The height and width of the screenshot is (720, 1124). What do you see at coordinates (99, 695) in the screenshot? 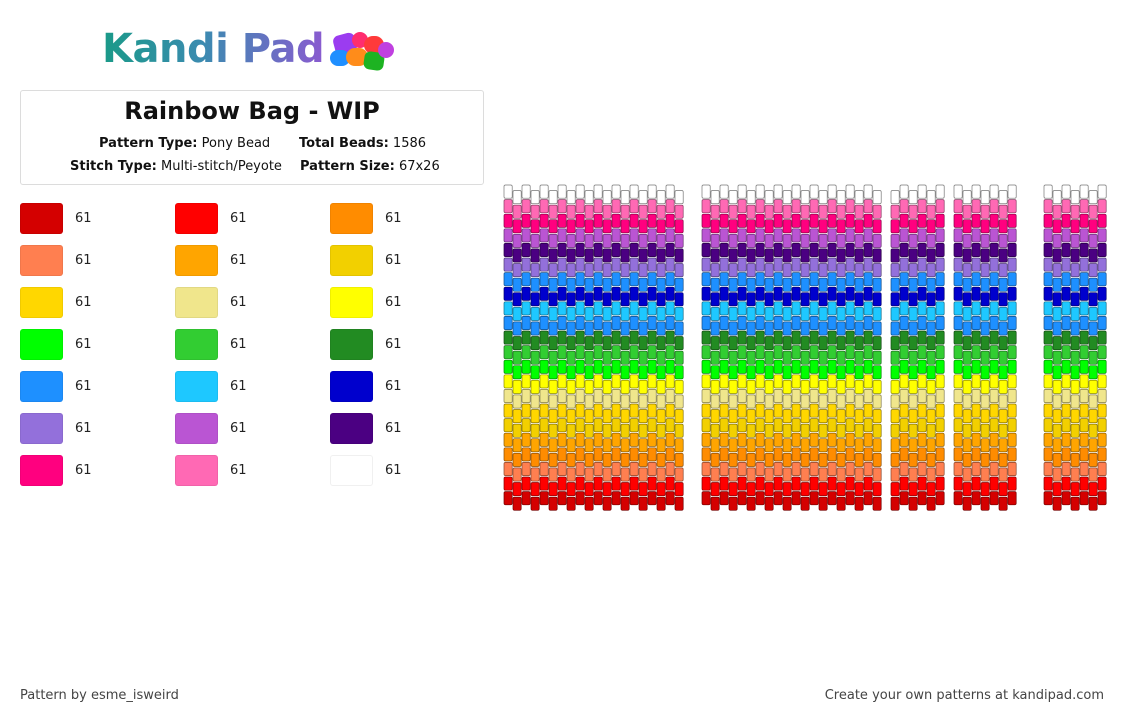
I see `pattern-author: Pattern by esme_isweird` at bounding box center [99, 695].